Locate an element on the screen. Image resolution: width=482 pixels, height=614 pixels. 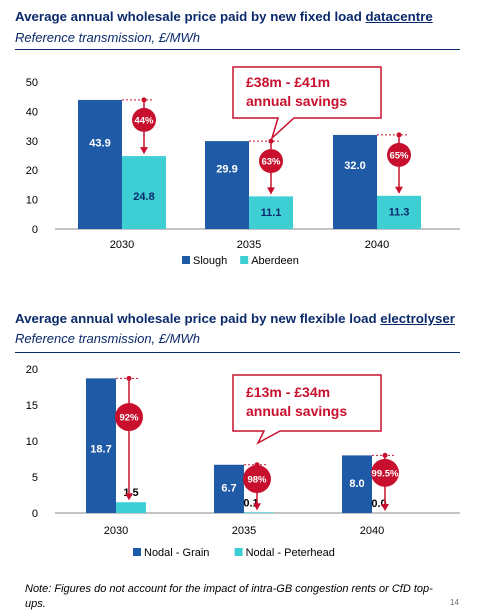
bar-value-label: 11.1 is located at coordinates (271, 213).